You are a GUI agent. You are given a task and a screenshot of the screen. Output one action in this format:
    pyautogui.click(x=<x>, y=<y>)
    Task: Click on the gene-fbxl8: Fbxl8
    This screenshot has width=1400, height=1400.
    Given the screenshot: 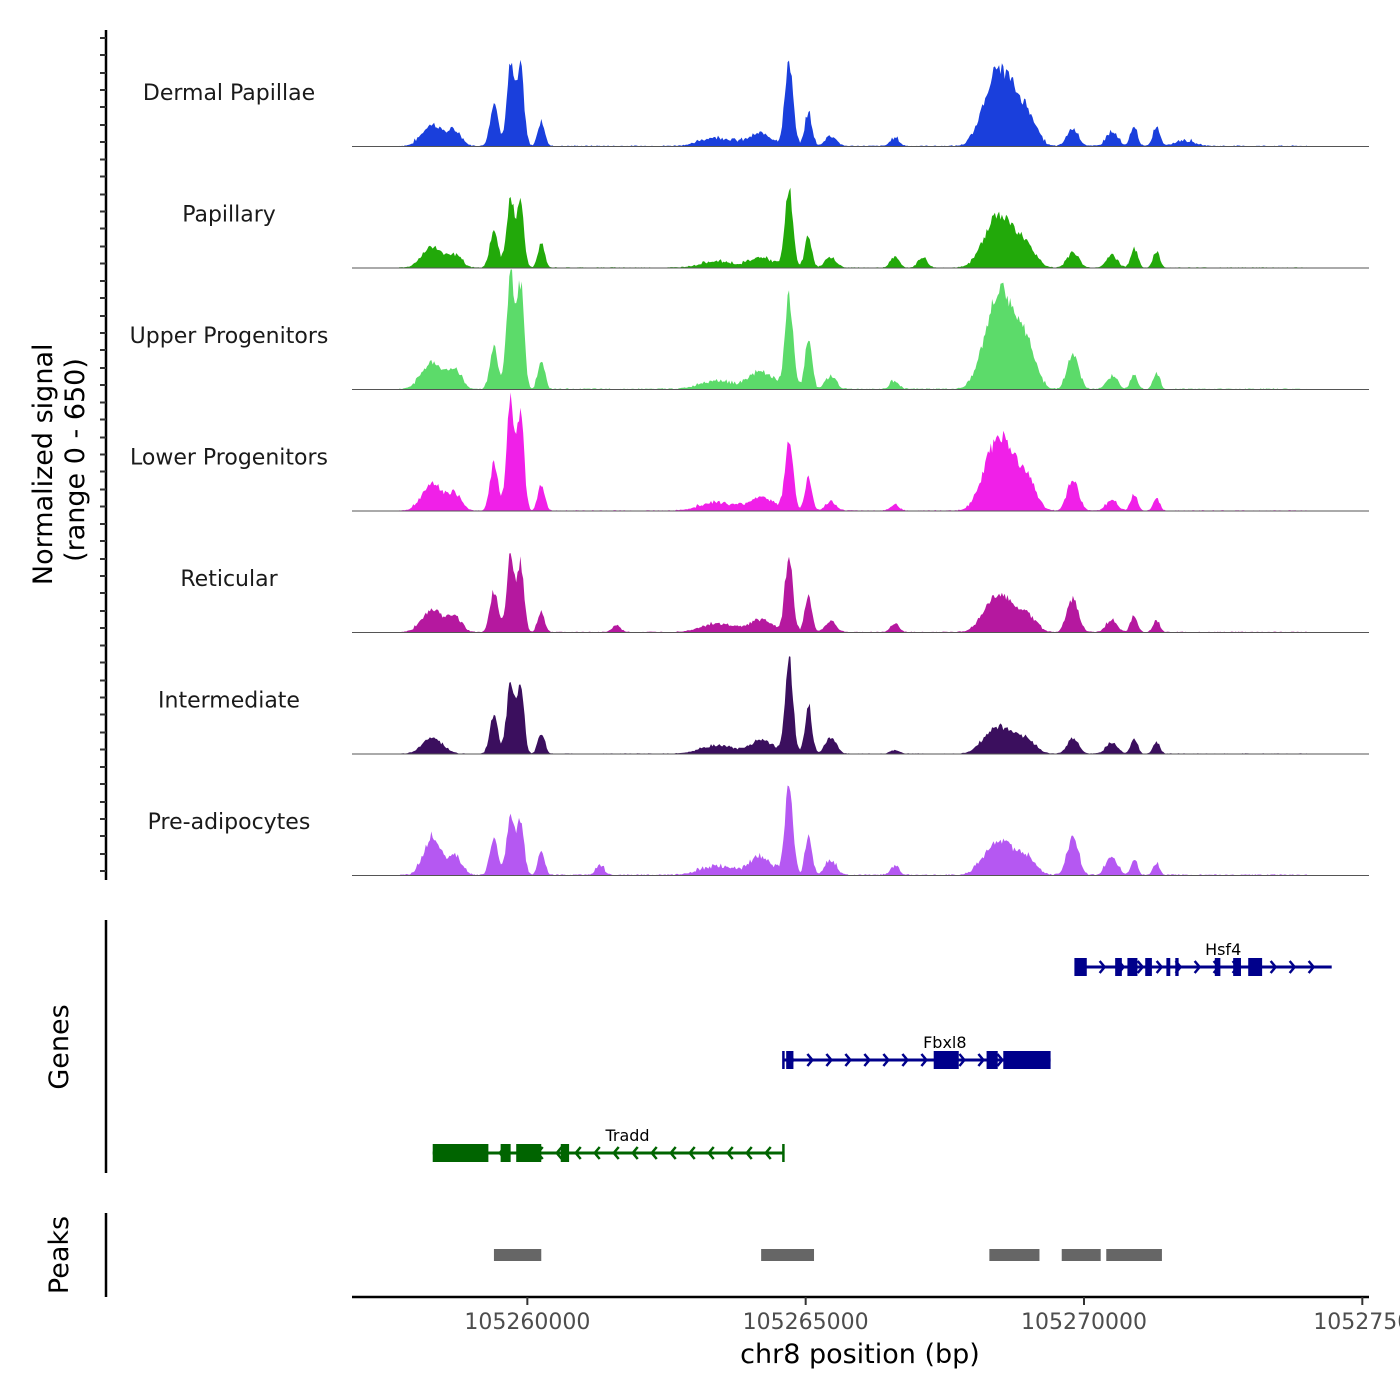 What is the action you would take?
    pyautogui.click(x=916, y=1051)
    